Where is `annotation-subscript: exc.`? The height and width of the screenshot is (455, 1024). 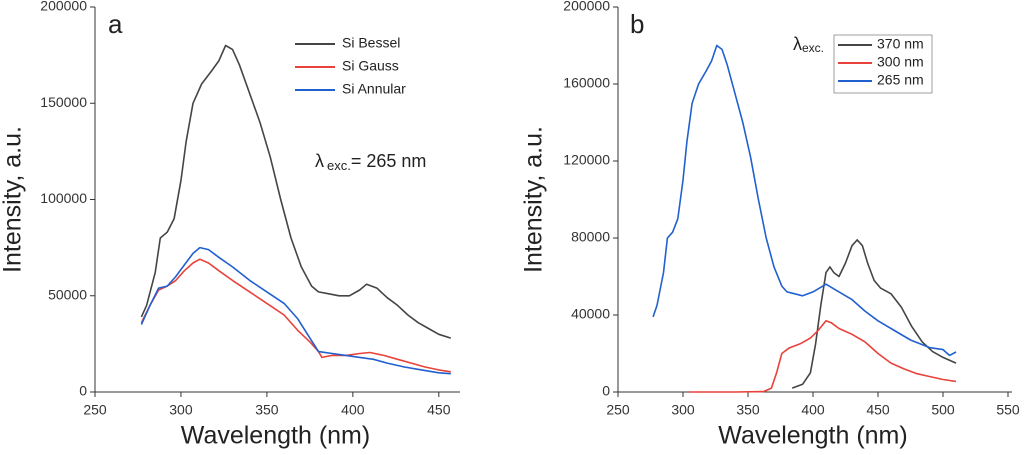
annotation-subscript: exc. is located at coordinates (339, 165).